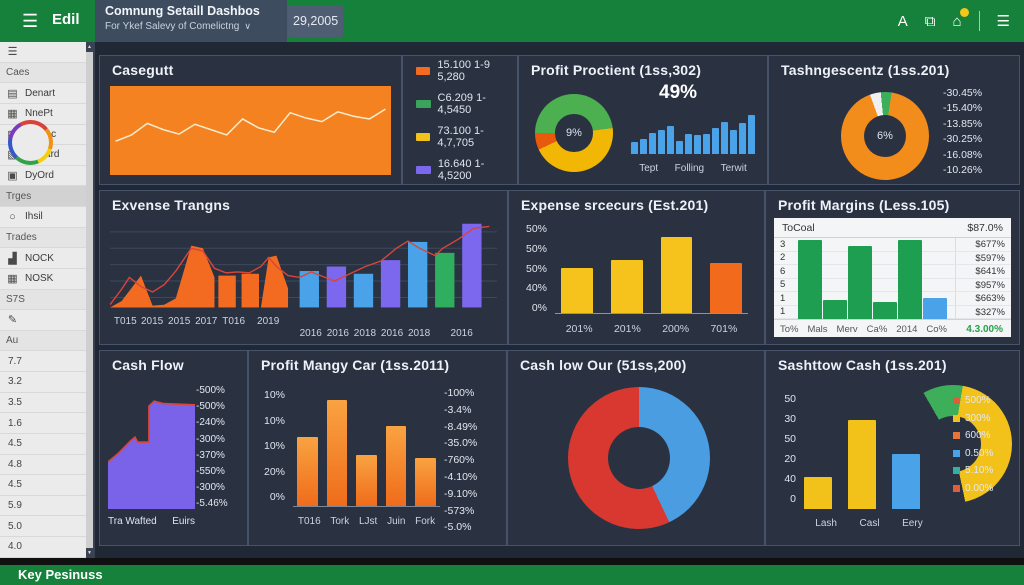 This screenshot has height=585, width=1024. What do you see at coordinates (316, 21) in the screenshot?
I see `filter-value-box: 29,2005` at bounding box center [316, 21].